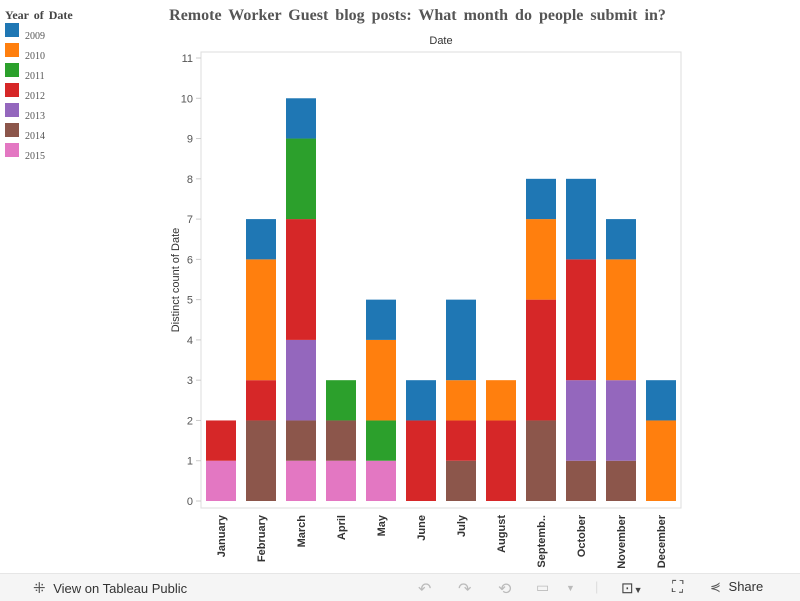 The image size is (800, 601). I want to click on x-tick-label: December, so click(662, 541).